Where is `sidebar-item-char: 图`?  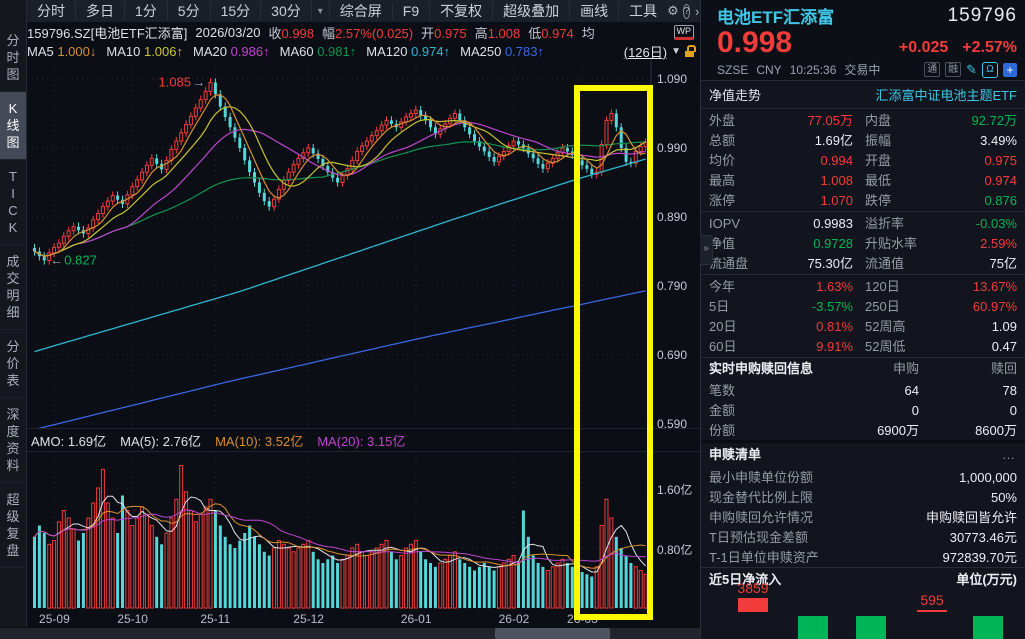 sidebar-item-char: 图 is located at coordinates (13, 142).